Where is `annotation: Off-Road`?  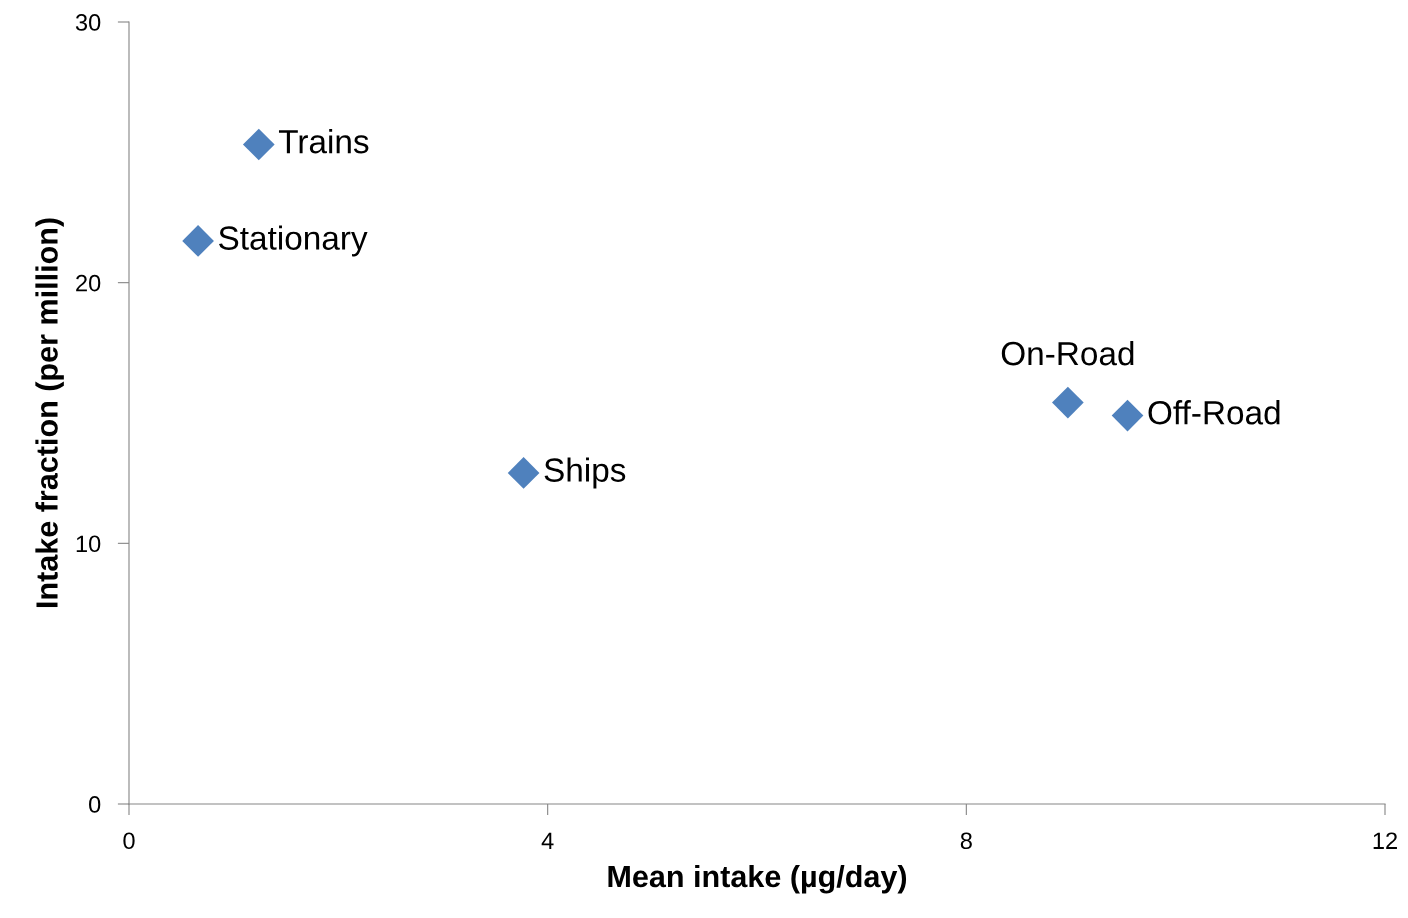 annotation: Off-Road is located at coordinates (1214, 412).